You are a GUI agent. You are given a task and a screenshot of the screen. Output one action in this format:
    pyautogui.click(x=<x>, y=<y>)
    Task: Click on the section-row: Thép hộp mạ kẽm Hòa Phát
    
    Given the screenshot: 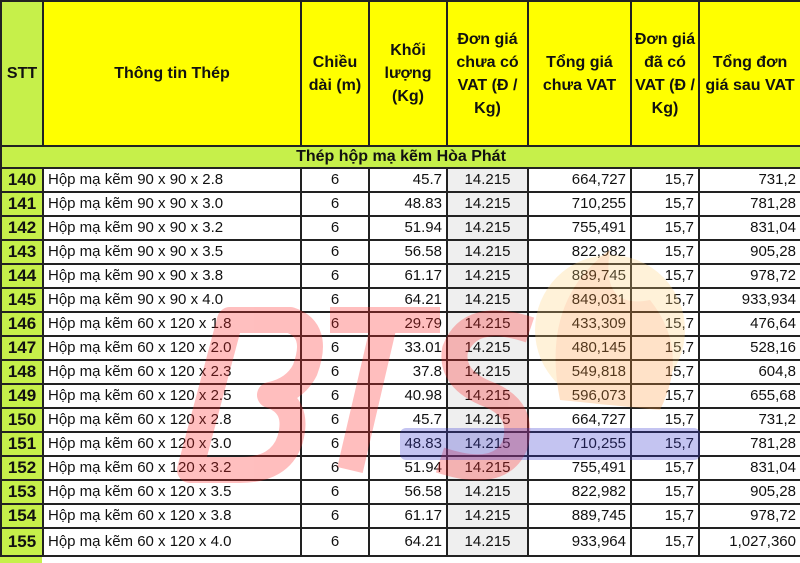 What is the action you would take?
    pyautogui.click(x=400, y=157)
    